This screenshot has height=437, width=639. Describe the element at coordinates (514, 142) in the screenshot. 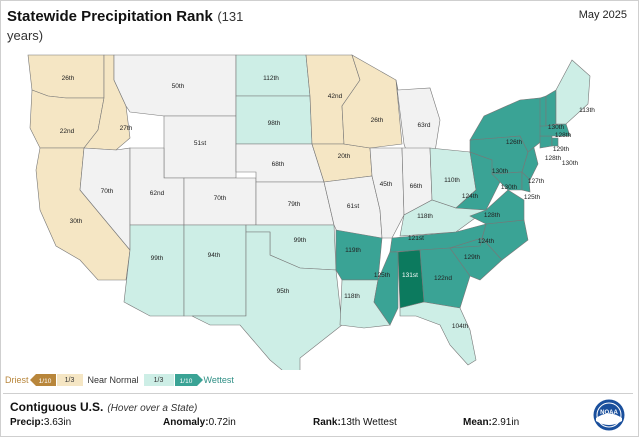

I see `state-rank-label-ny: 126th` at that location.